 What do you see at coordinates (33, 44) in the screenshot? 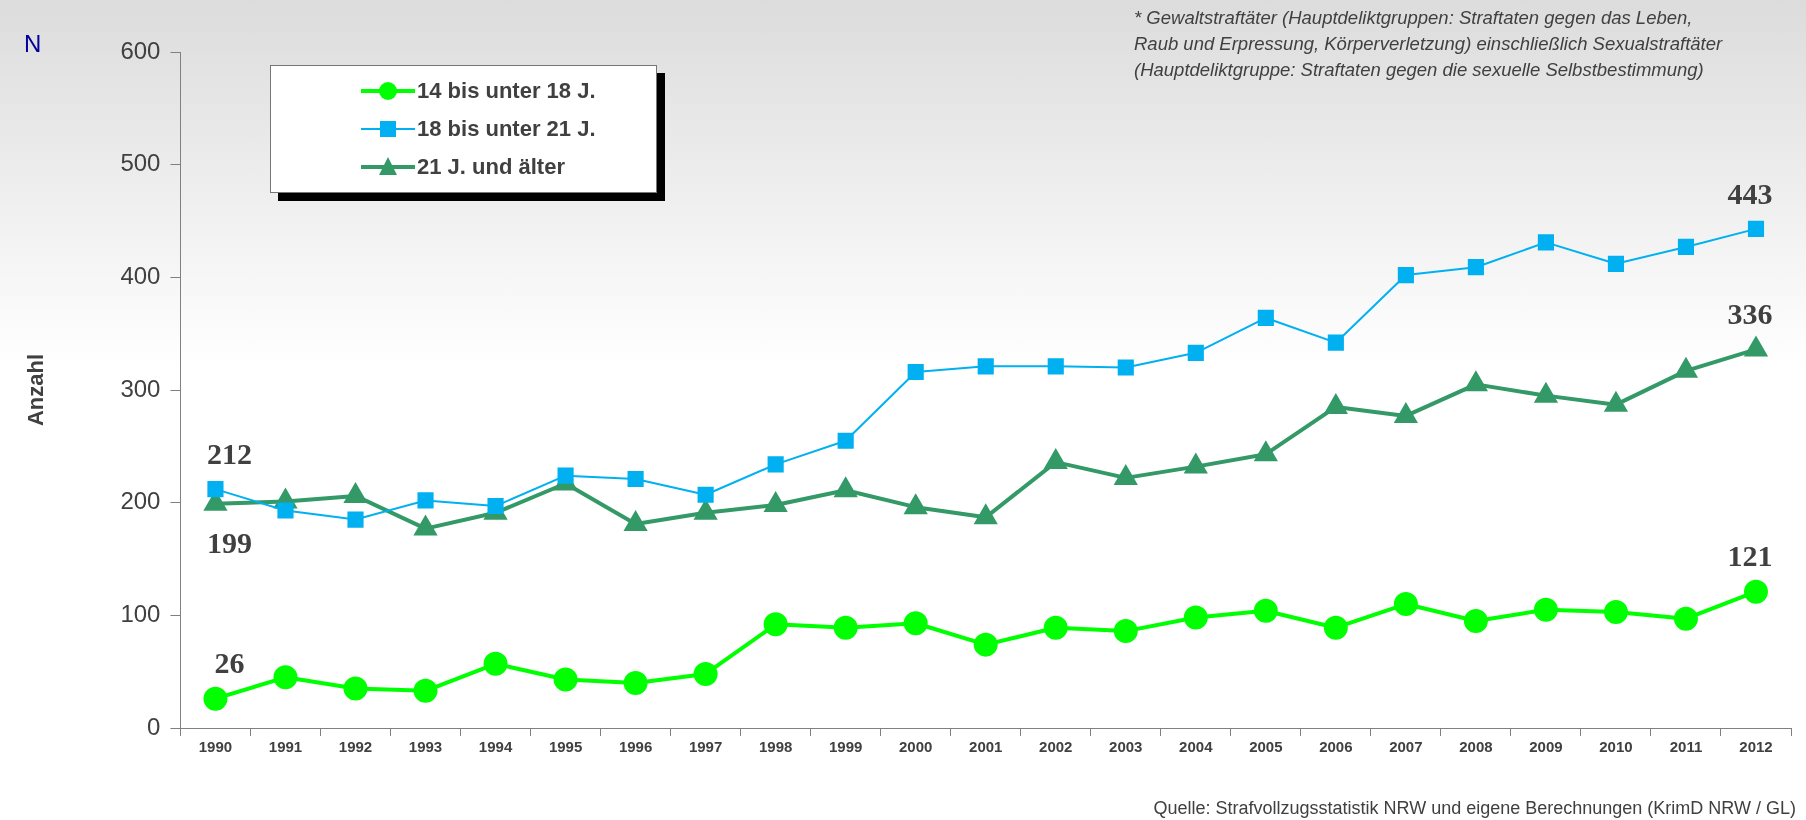
I see `text: N` at bounding box center [33, 44].